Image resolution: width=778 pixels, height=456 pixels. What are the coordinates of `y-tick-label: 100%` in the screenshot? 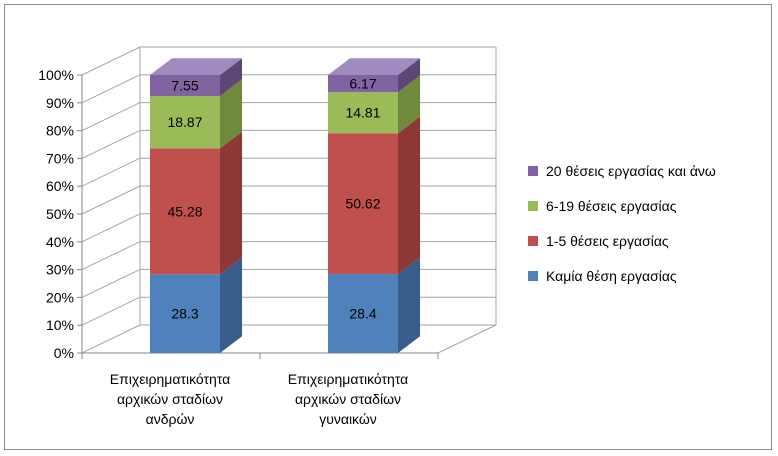 It's located at (56, 75).